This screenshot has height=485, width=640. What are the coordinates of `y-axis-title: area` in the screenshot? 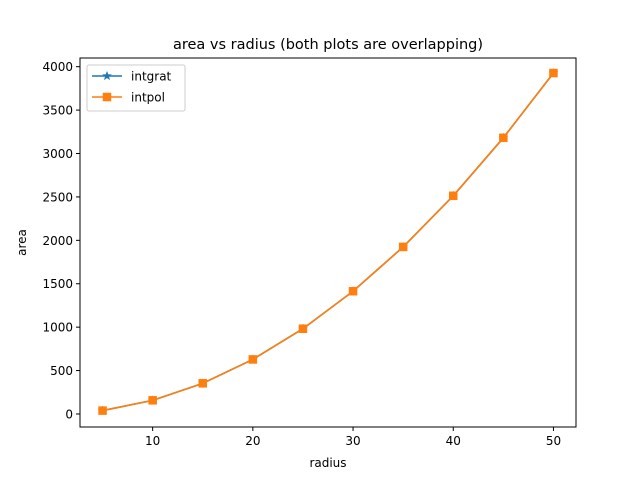 It's located at (22, 242).